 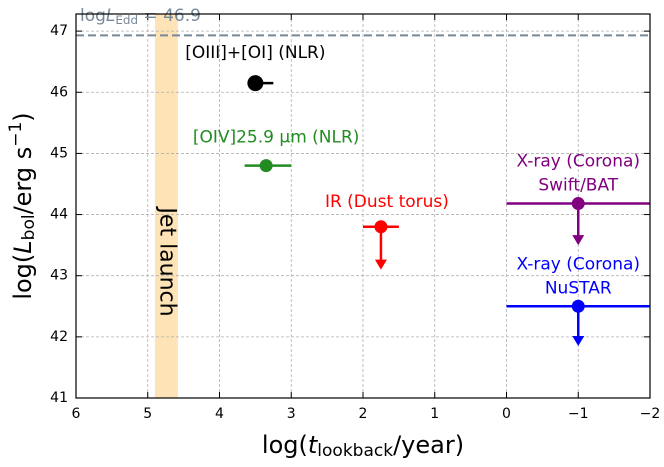 What do you see at coordinates (23, 181) in the screenshot?
I see `label-part: /erg s` at bounding box center [23, 181].